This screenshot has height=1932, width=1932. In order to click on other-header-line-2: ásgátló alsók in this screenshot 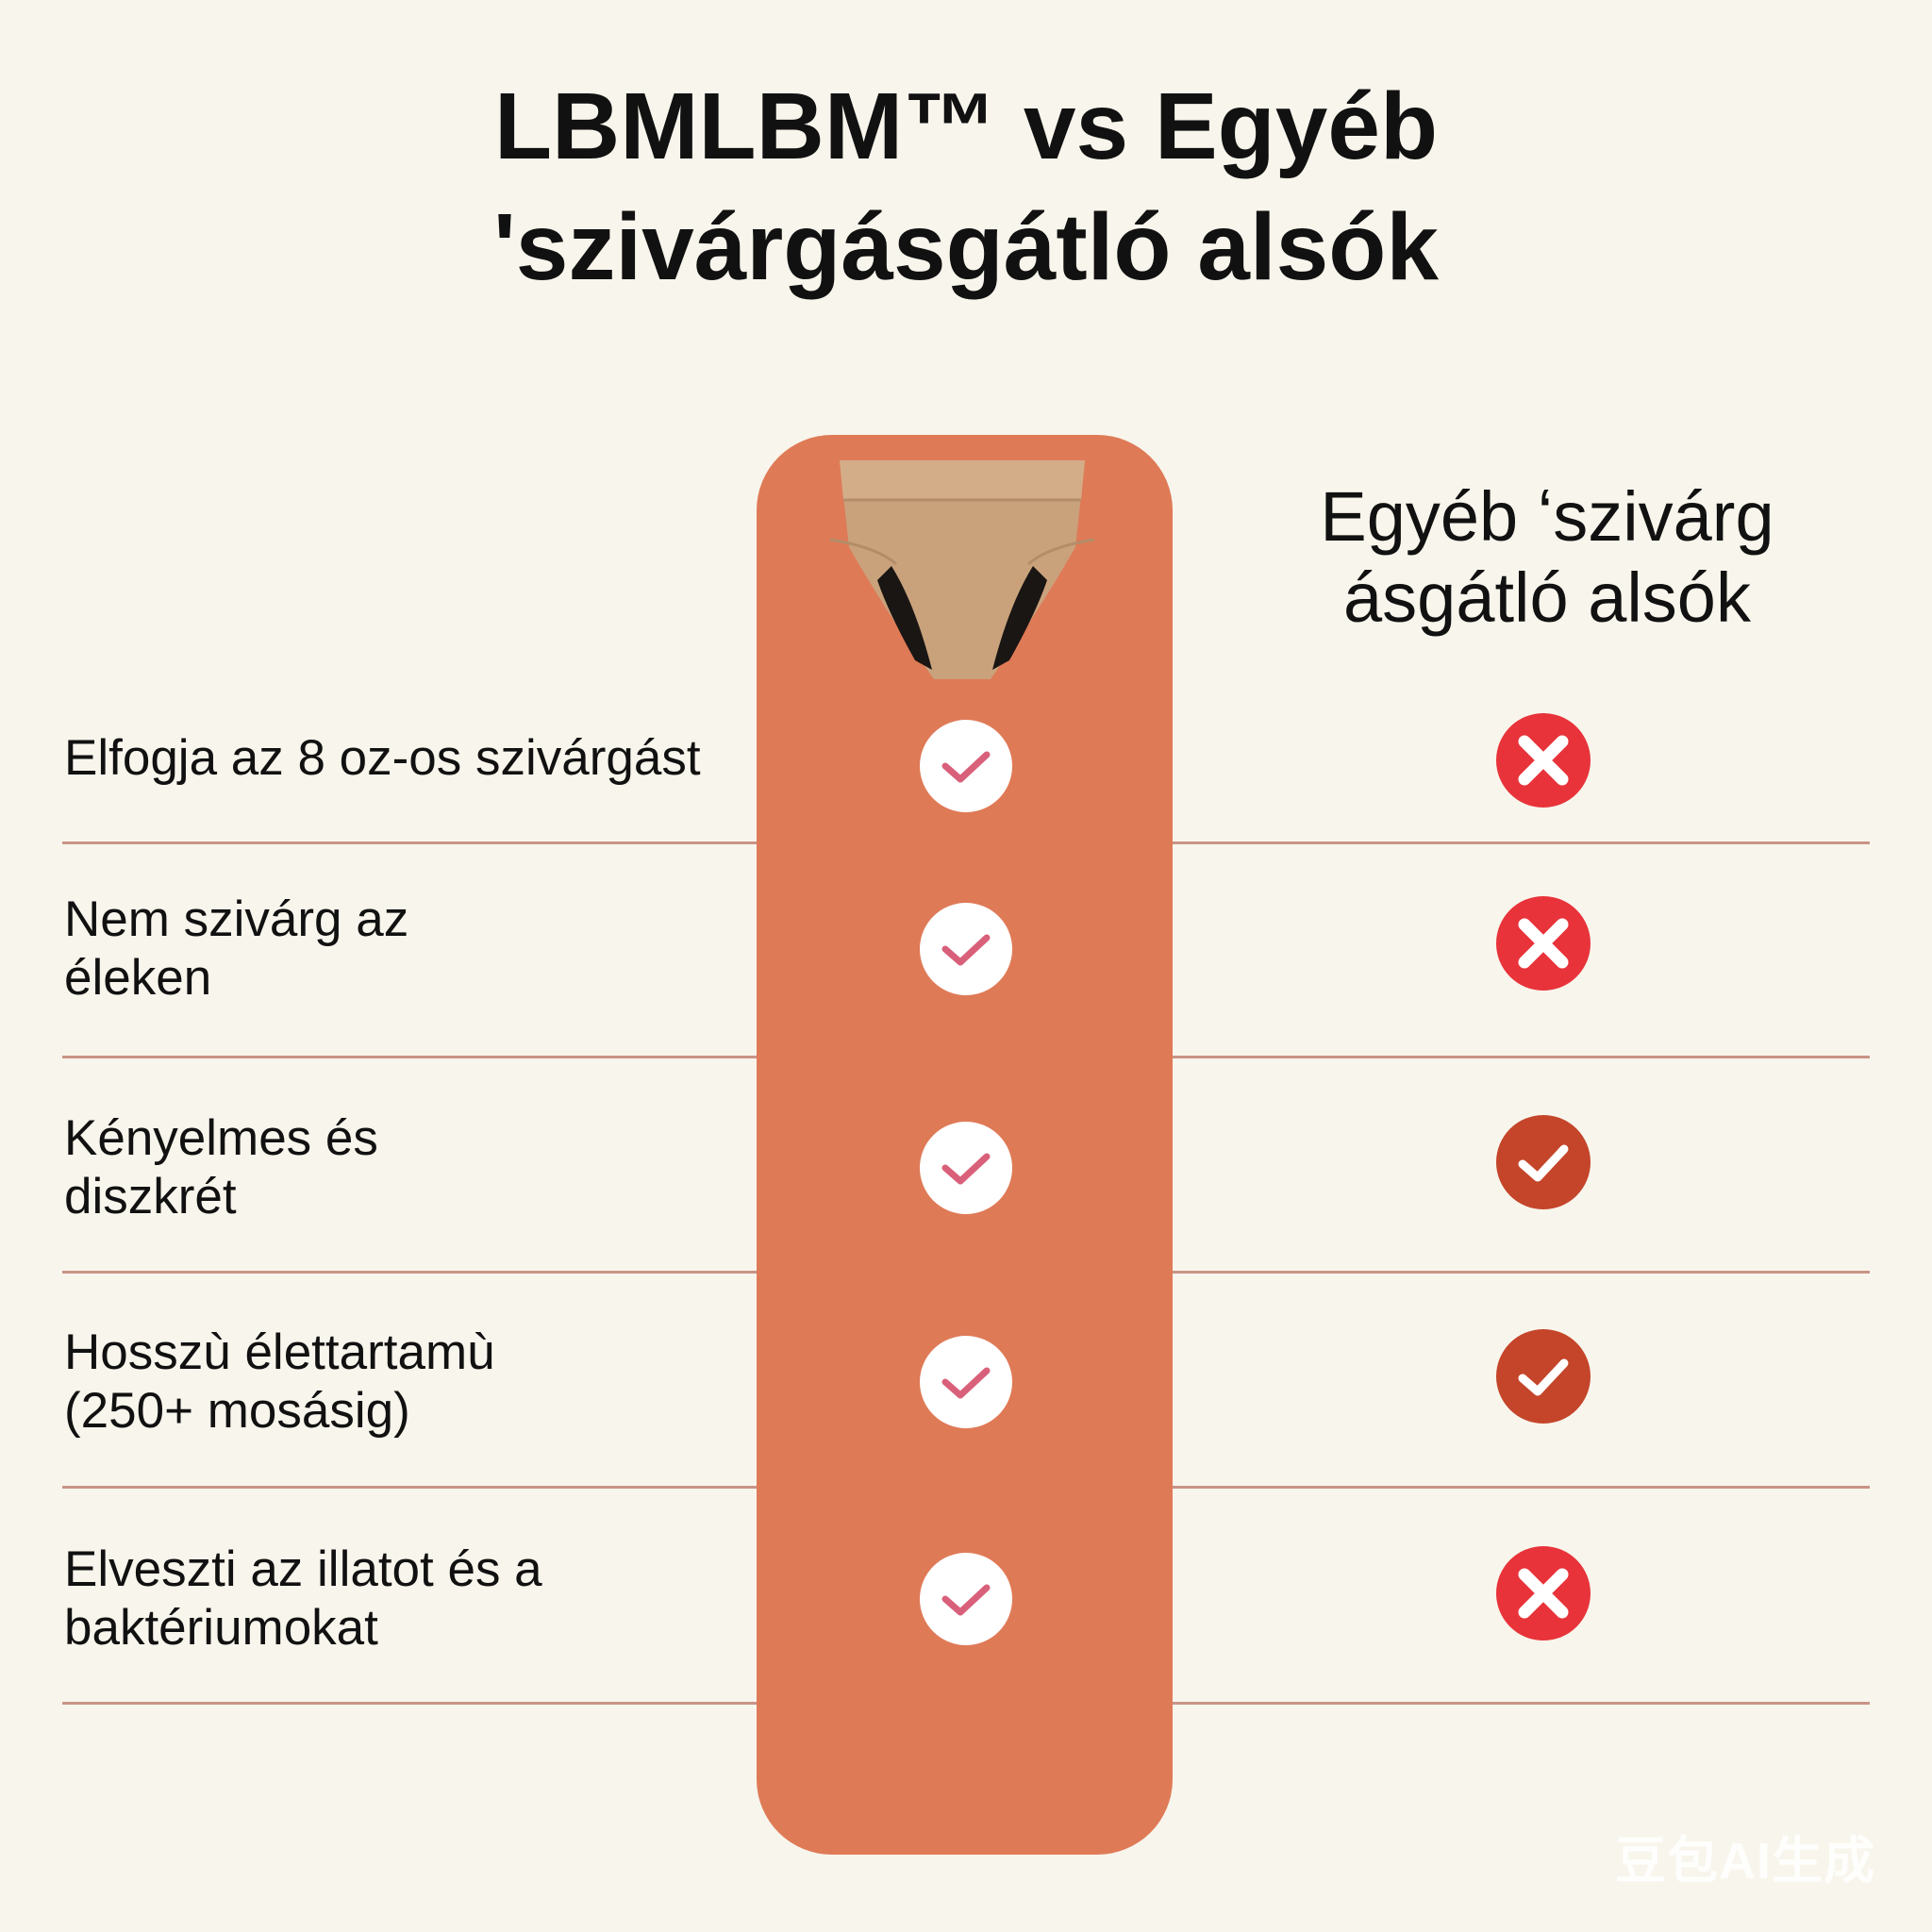, I will do `click(1547, 598)`.